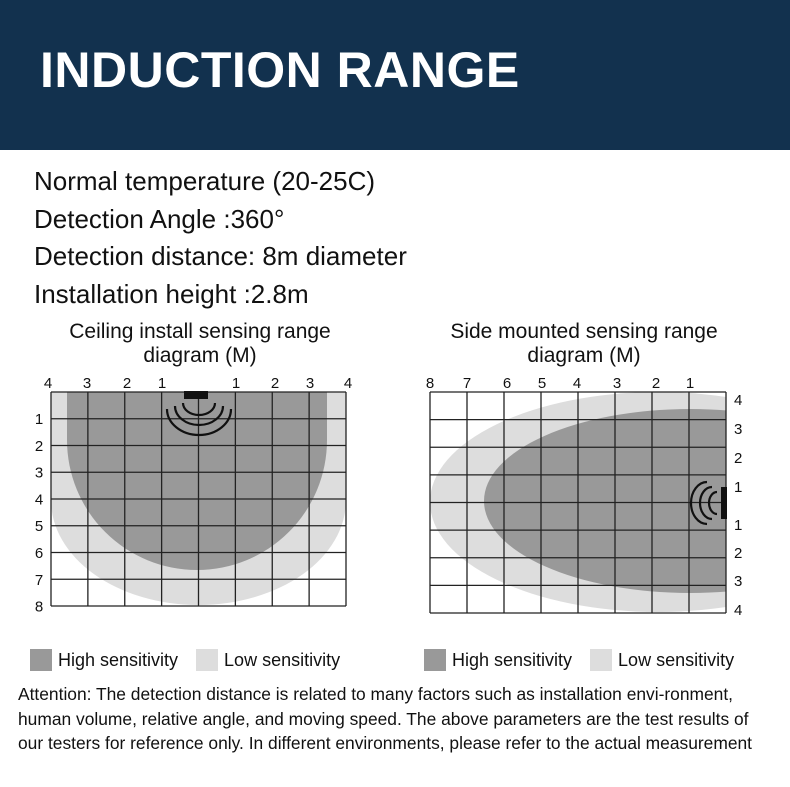 Image resolution: width=790 pixels, height=787 pixels. Describe the element at coordinates (200, 355) in the screenshot. I see `ceiling-title-line2: diagram (M)` at that location.